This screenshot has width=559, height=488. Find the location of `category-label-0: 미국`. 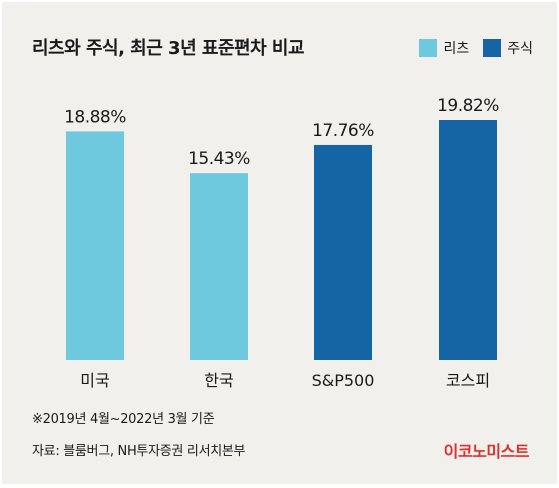

category-label-0: 미국 is located at coordinates (94, 380).